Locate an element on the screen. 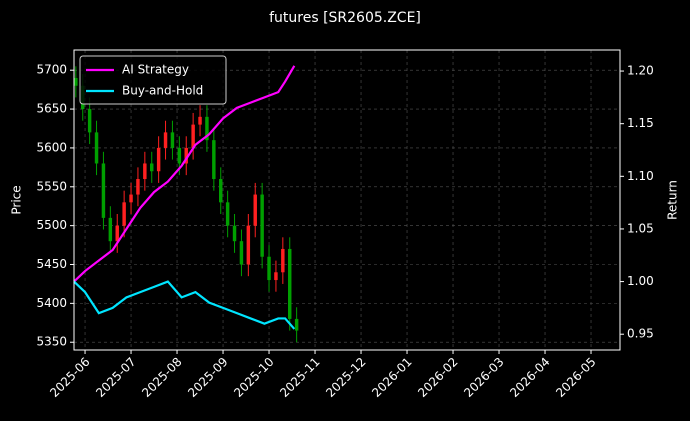  legend-label: Buy-and-Hold is located at coordinates (162, 91).